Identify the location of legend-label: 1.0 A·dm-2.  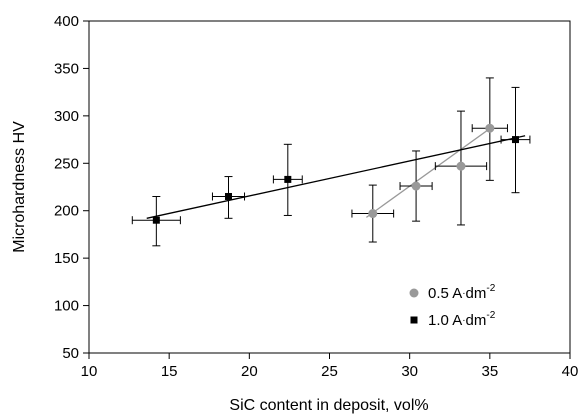
(462, 319).